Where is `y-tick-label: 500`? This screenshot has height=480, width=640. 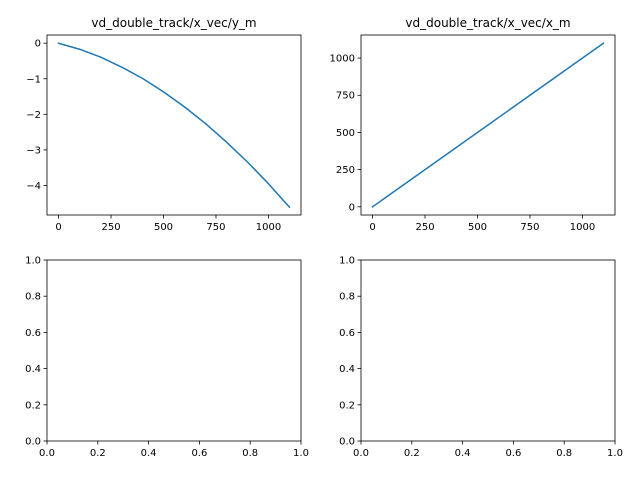
y-tick-label: 500 is located at coordinates (345, 133).